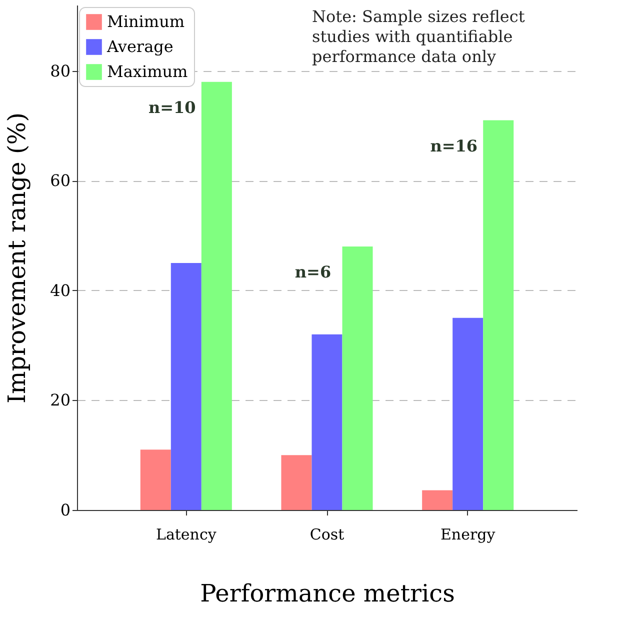 The width and height of the screenshot is (622, 644). I want to click on x-tick-label: Cost, so click(327, 535).